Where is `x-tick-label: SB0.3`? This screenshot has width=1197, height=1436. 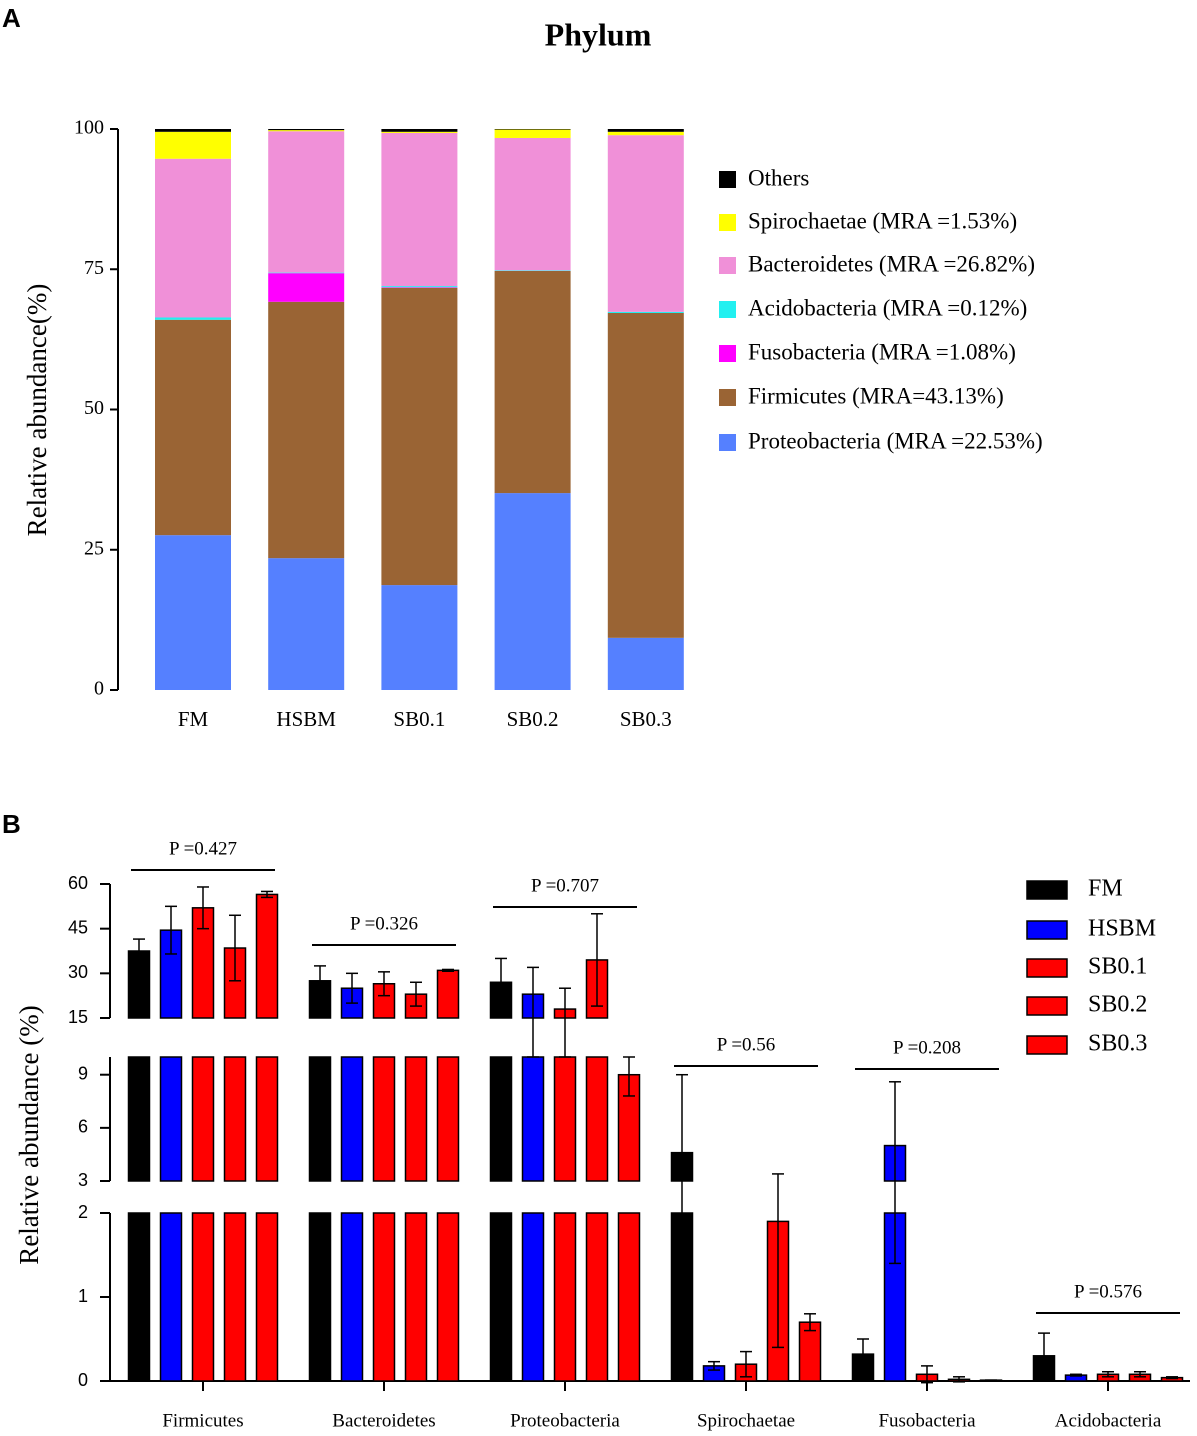
x-tick-label: SB0.3 is located at coordinates (646, 719).